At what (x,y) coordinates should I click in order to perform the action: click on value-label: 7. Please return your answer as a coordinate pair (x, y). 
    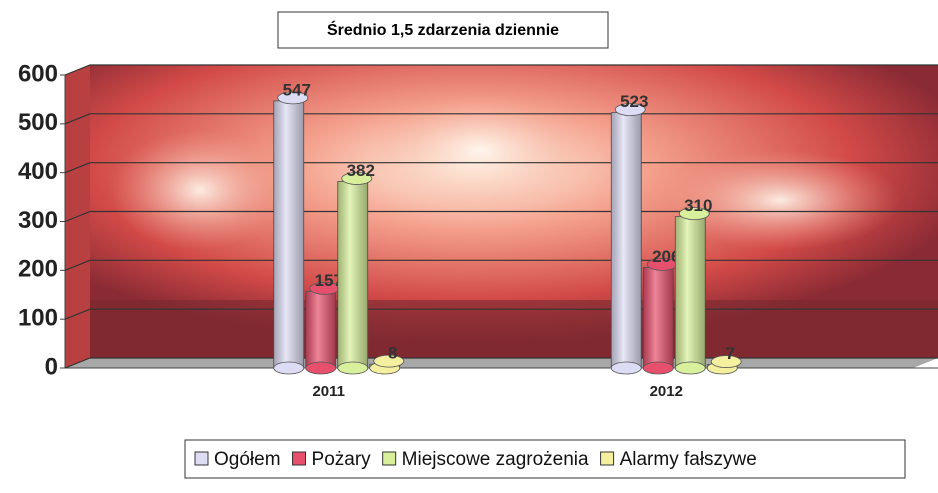
    Looking at the image, I should click on (730, 353).